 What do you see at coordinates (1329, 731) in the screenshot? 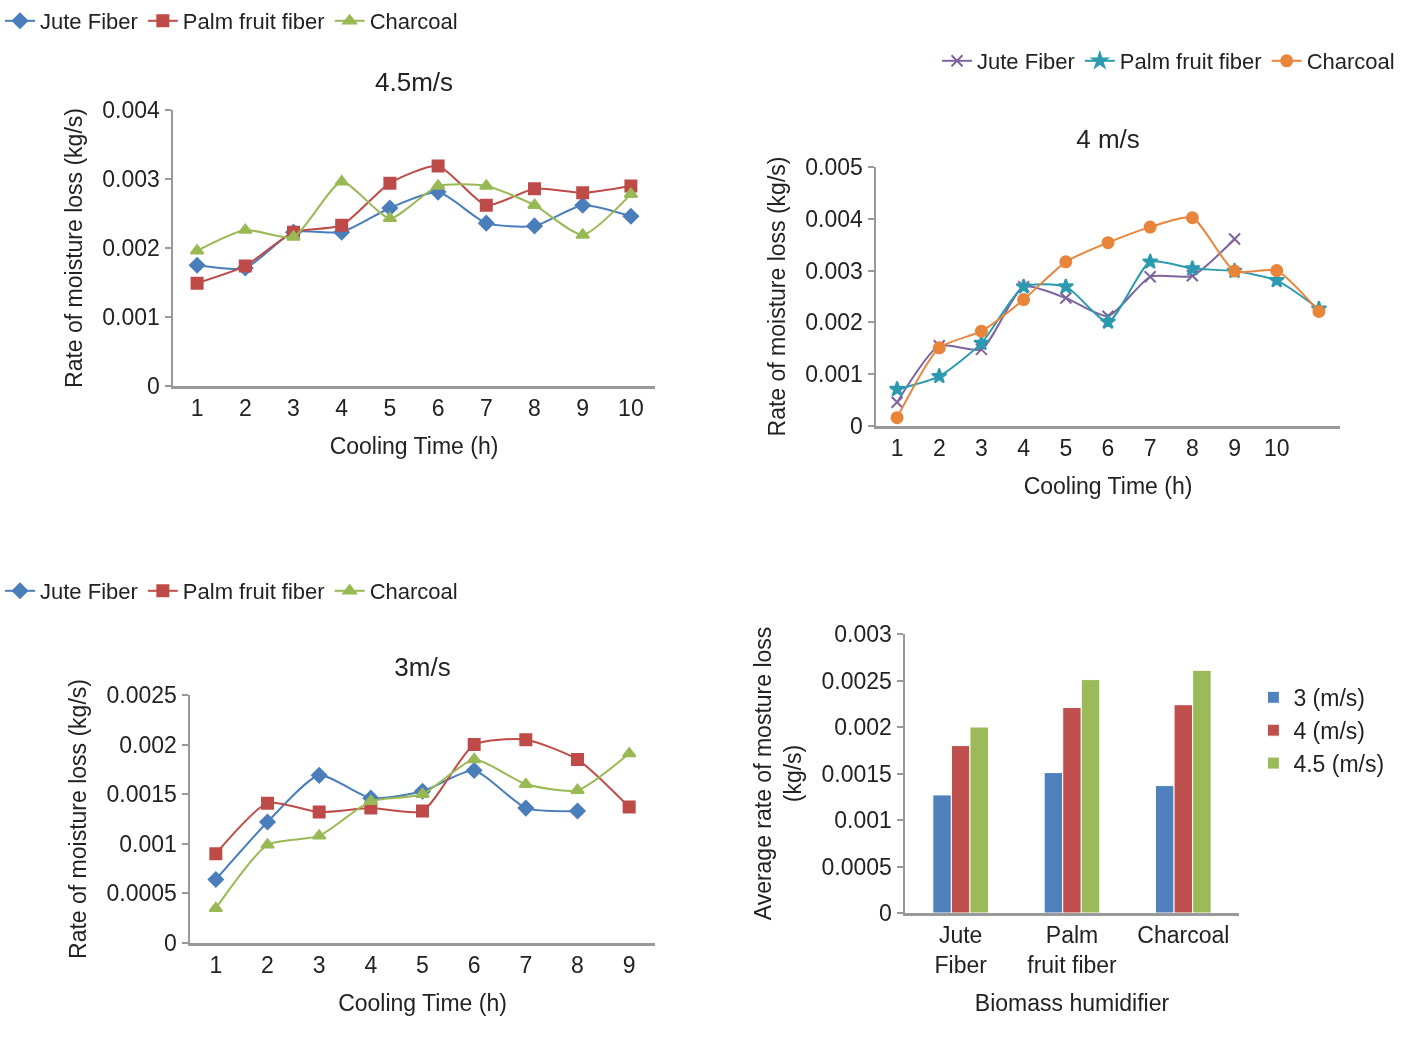
I see `legend-label: 4 (m/s)` at bounding box center [1329, 731].